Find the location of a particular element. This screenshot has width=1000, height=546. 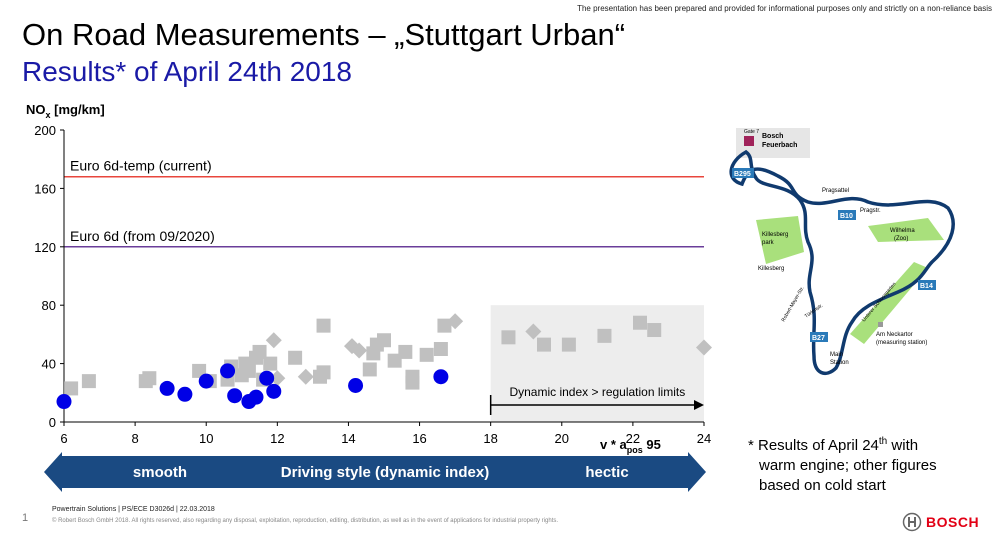

road-b27-label: B27 is located at coordinates (818, 338).